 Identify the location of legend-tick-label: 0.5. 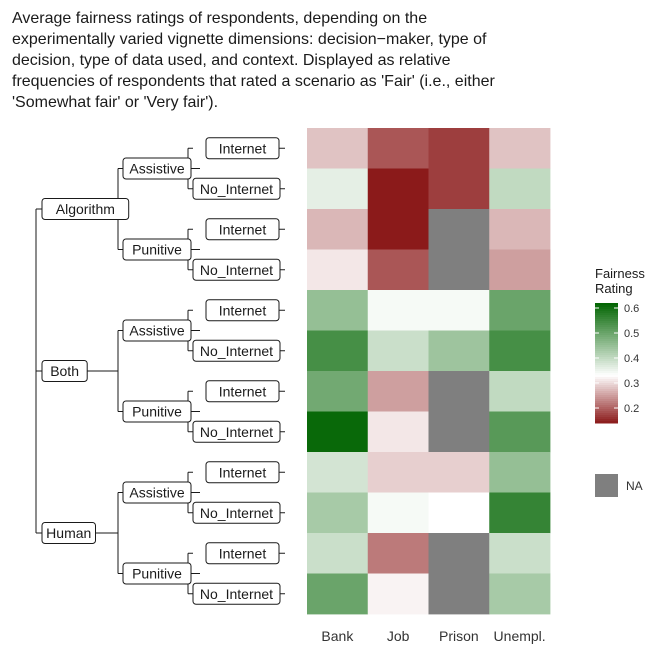
(631, 334).